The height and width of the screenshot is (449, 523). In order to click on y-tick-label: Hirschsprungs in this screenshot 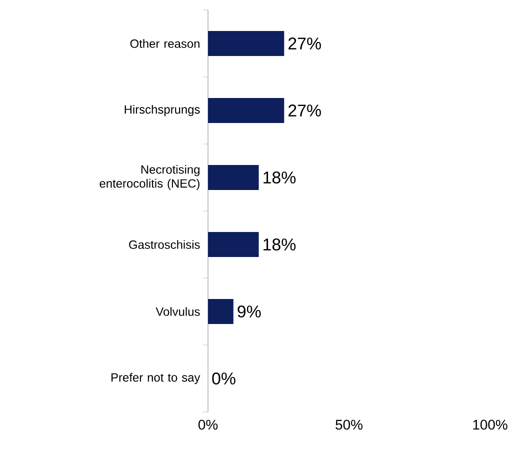, I will do `click(162, 110)`.